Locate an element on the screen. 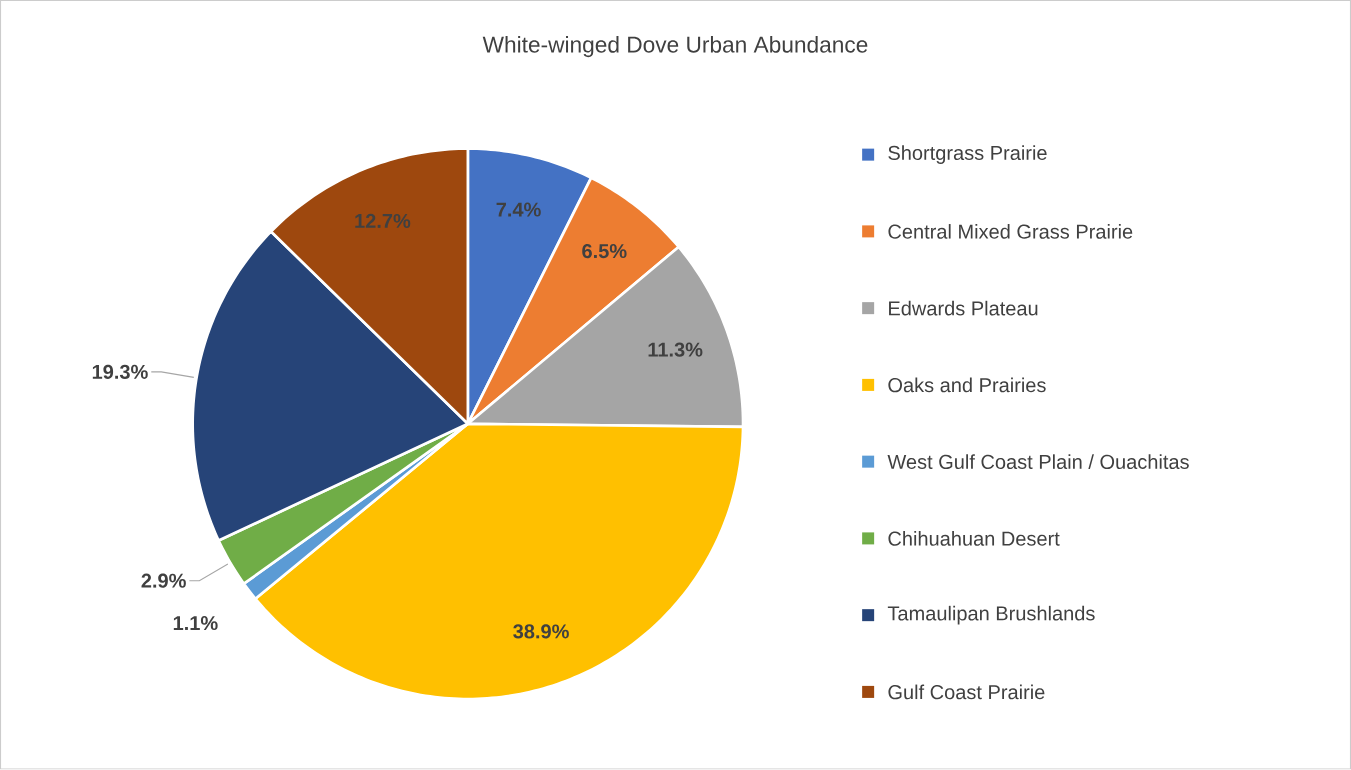 The width and height of the screenshot is (1351, 770). legend-label: Central Mixed Grass Prairie is located at coordinates (1010, 231).